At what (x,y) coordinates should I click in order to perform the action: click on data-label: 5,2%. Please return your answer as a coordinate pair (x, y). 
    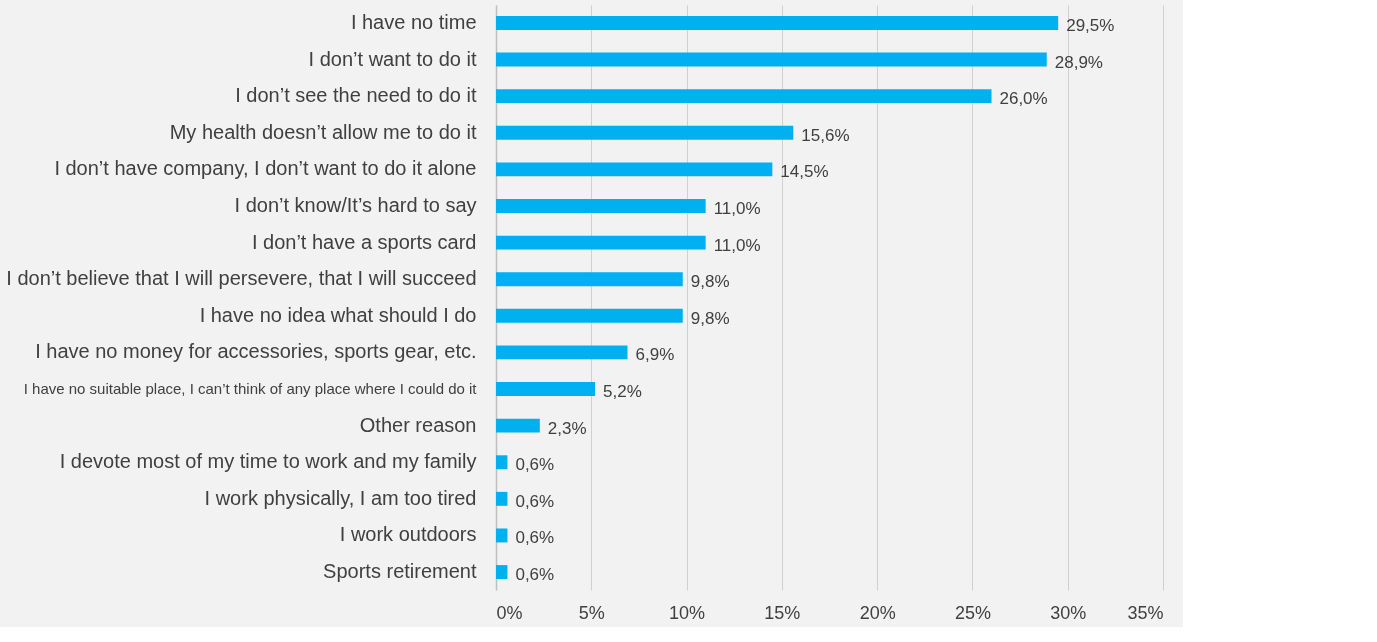
    Looking at the image, I should click on (622, 392).